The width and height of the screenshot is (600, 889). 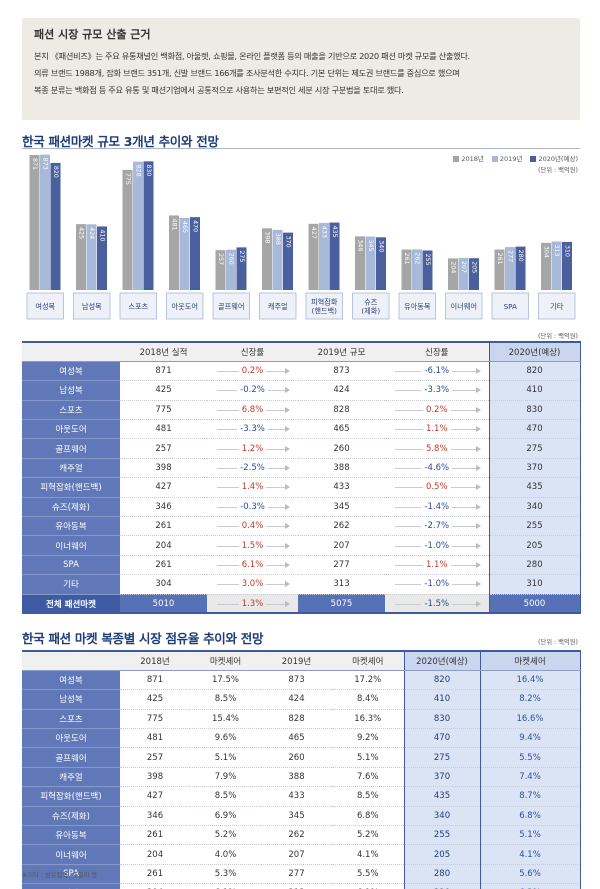 I want to click on table-header: 2019년, so click(x=296, y=660).